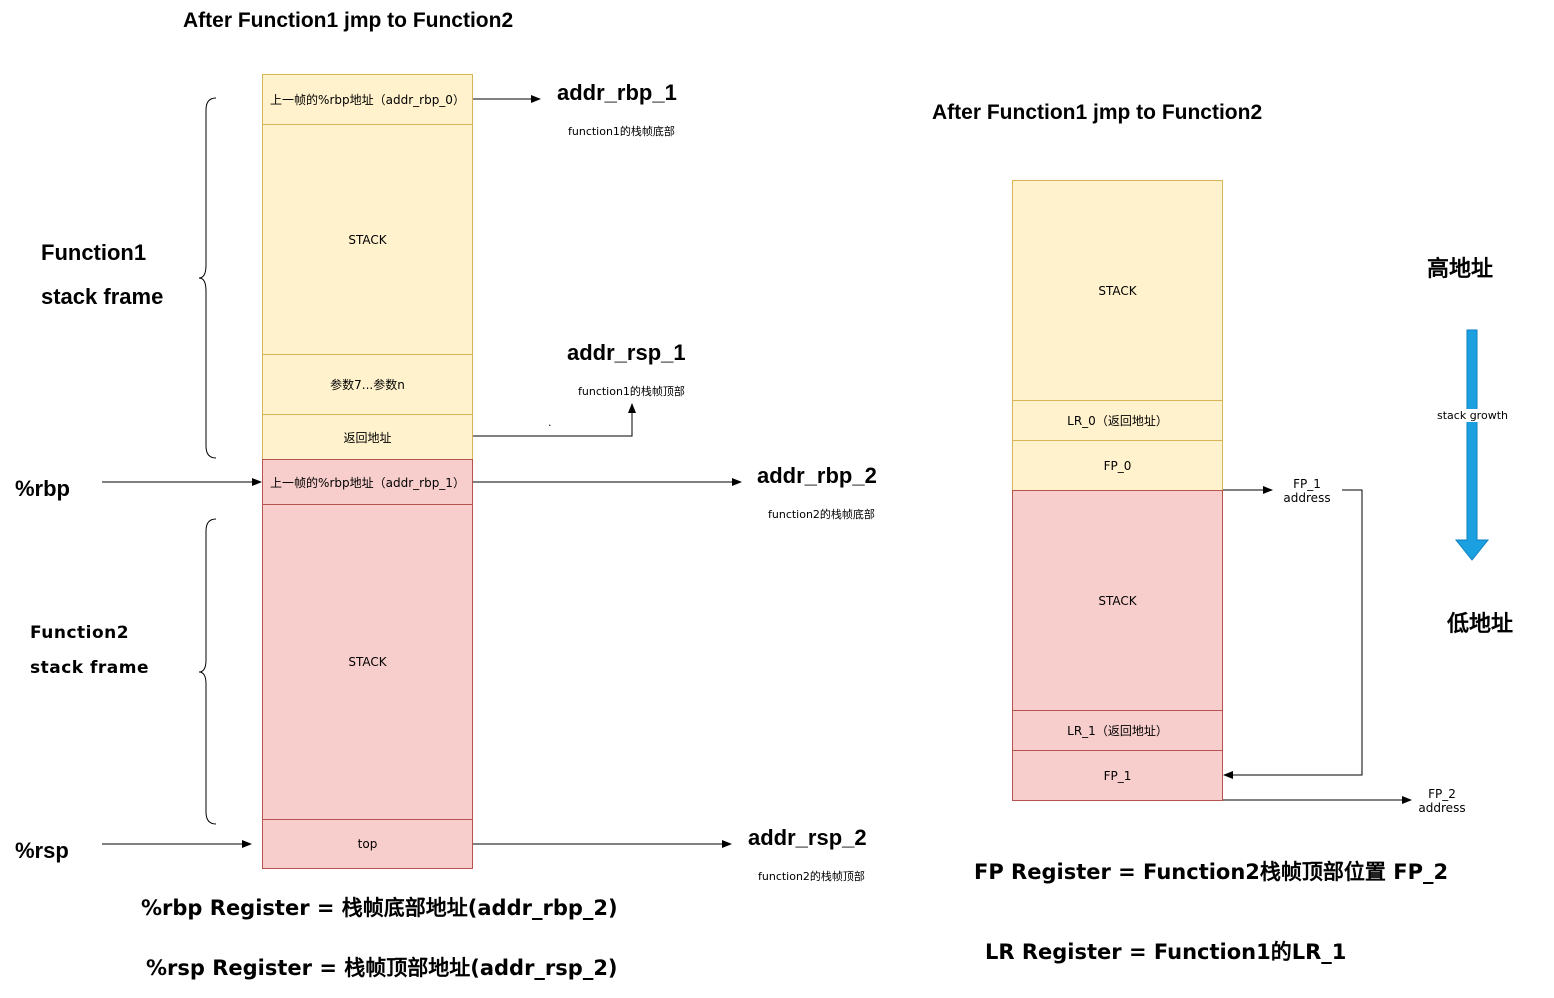  What do you see at coordinates (631, 391) in the screenshot?
I see `addr-rsp-1-note: function1的栈帧顶部` at bounding box center [631, 391].